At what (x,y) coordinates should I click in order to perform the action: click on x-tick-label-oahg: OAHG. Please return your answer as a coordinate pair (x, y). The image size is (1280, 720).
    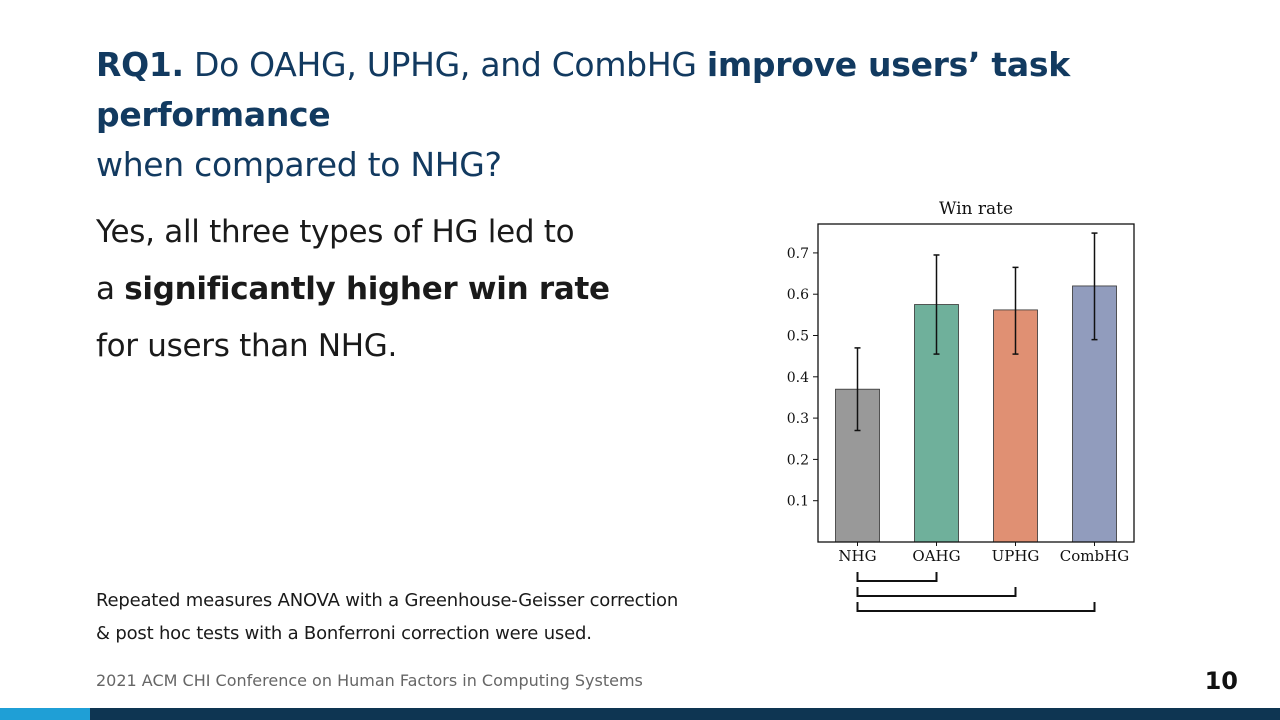
    Looking at the image, I should click on (936, 556).